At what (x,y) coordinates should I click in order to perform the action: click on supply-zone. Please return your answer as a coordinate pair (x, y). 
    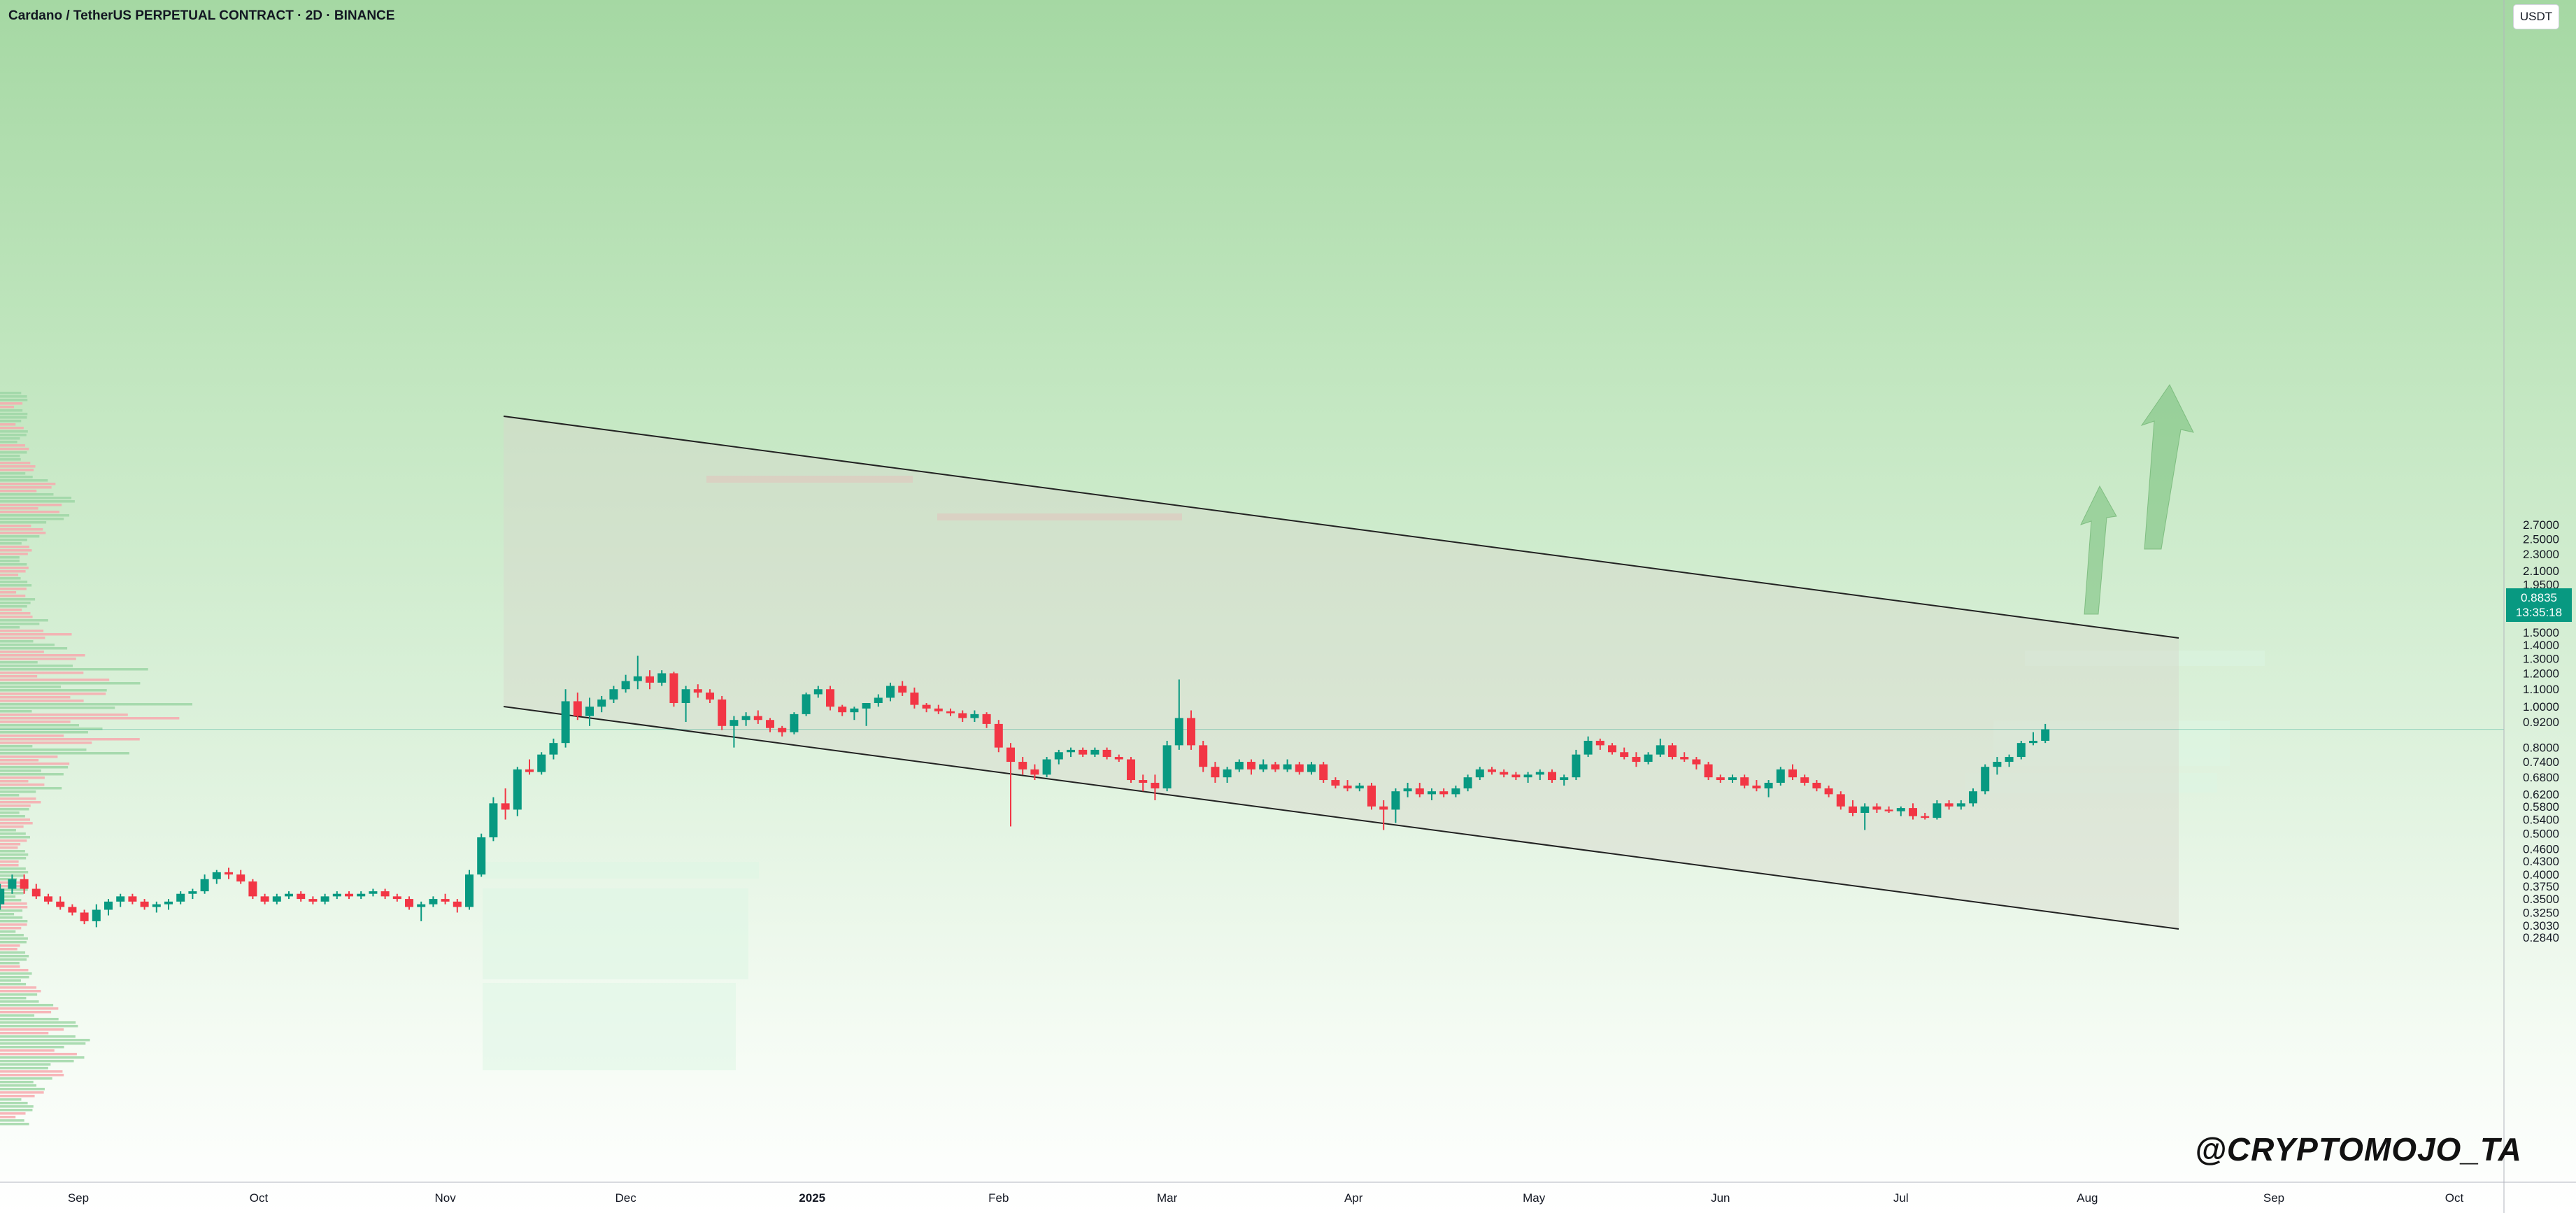
    Looking at the image, I should click on (809, 479).